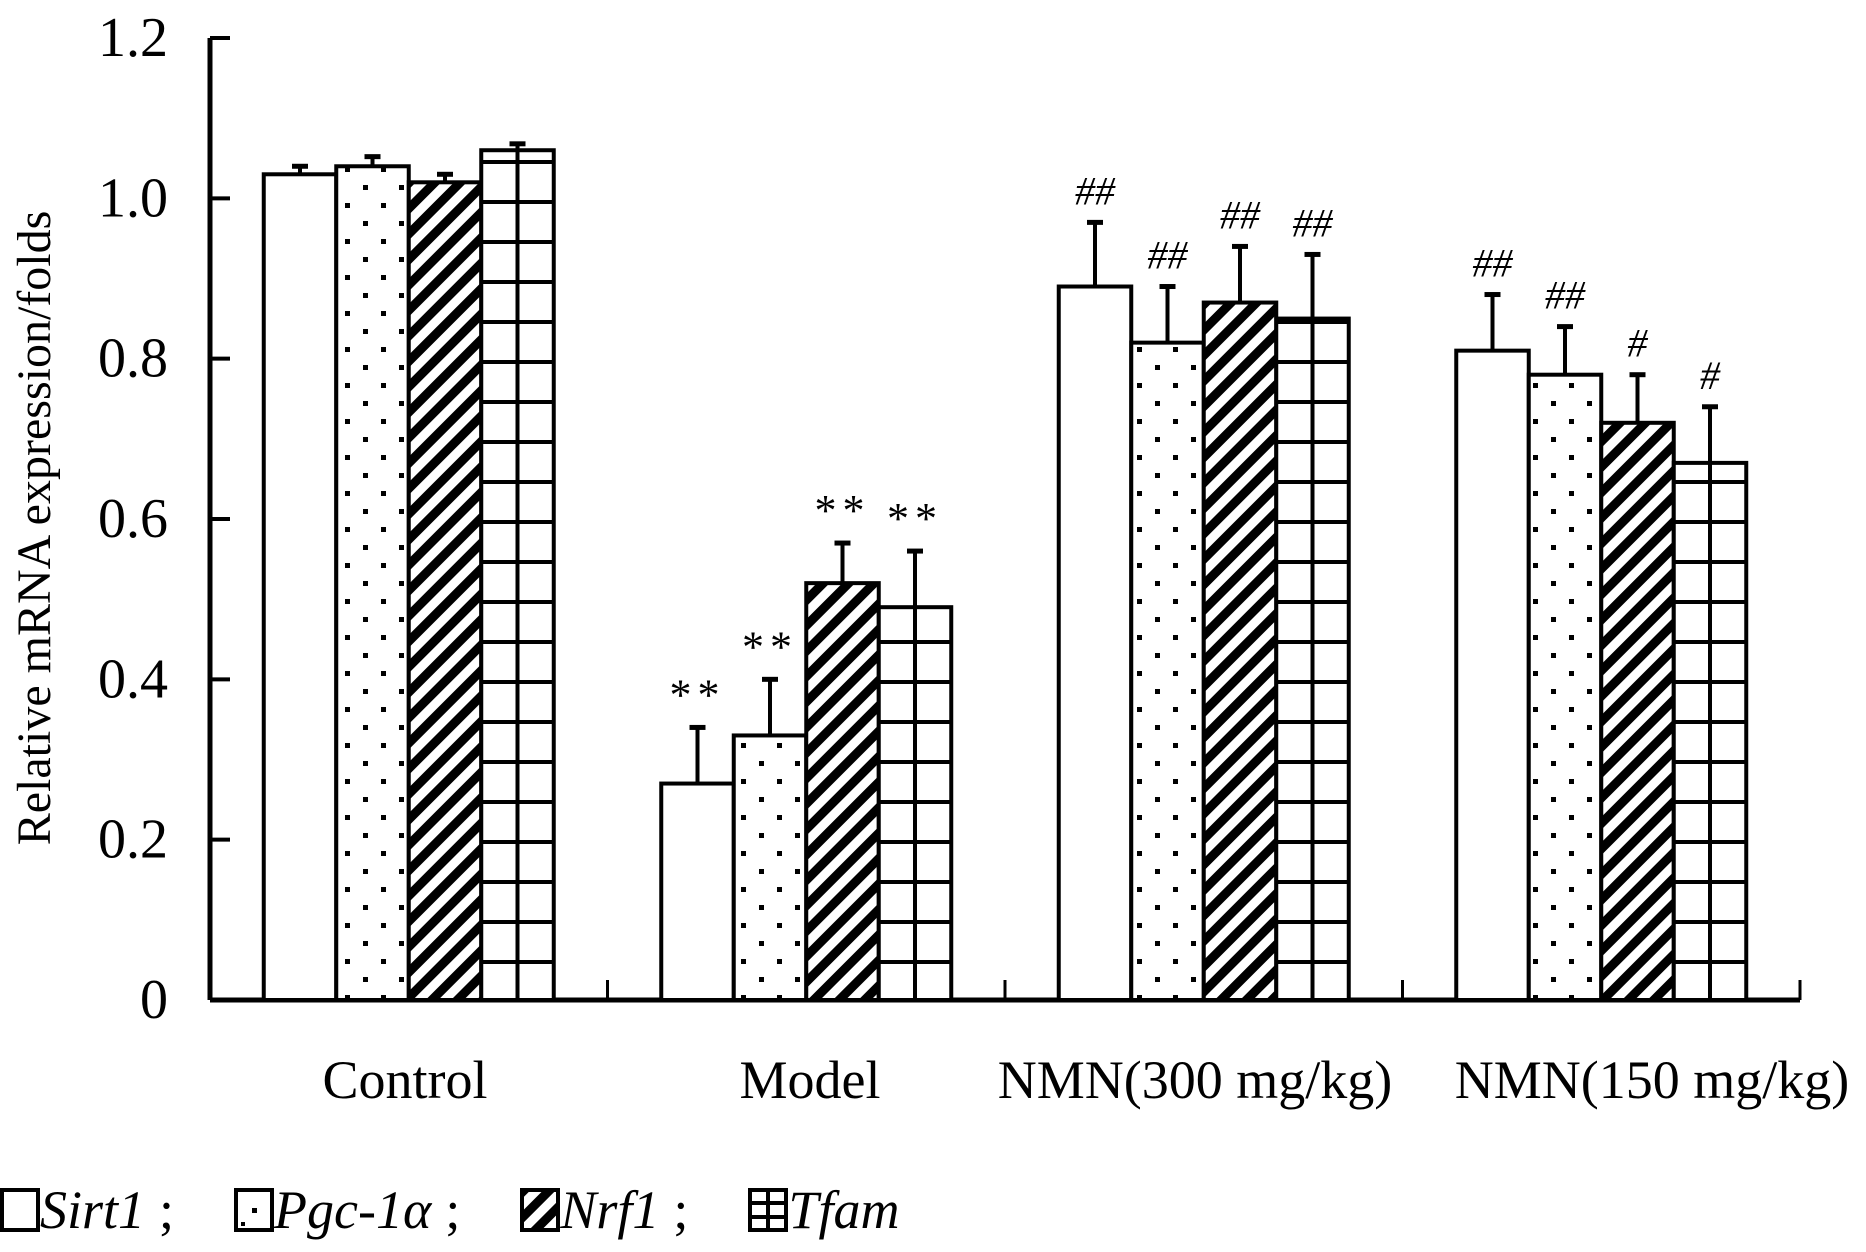 This screenshot has height=1252, width=1866. Describe the element at coordinates (810, 1080) in the screenshot. I see `x-category-label: Model` at that location.